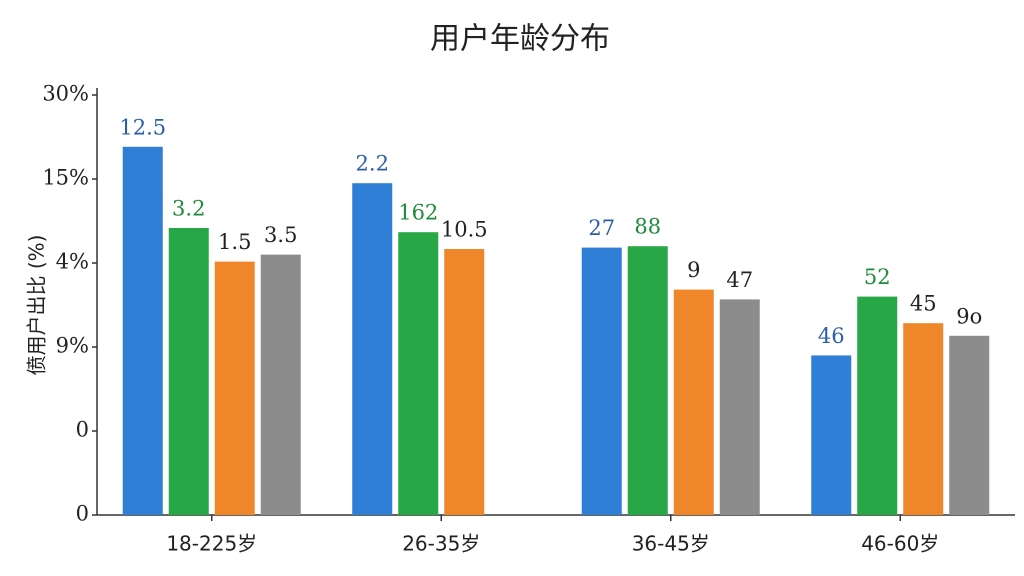  I want to click on data-label: 3.2, so click(188, 209).